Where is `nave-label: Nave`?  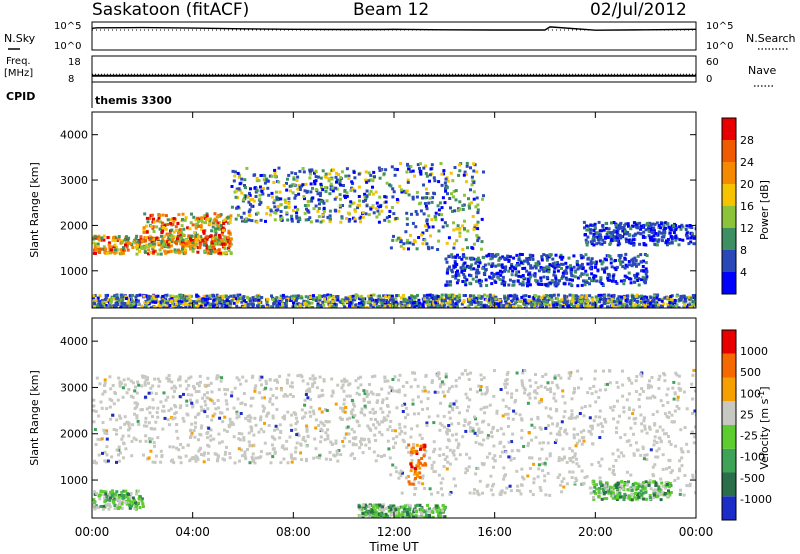
nave-label: Nave is located at coordinates (762, 70).